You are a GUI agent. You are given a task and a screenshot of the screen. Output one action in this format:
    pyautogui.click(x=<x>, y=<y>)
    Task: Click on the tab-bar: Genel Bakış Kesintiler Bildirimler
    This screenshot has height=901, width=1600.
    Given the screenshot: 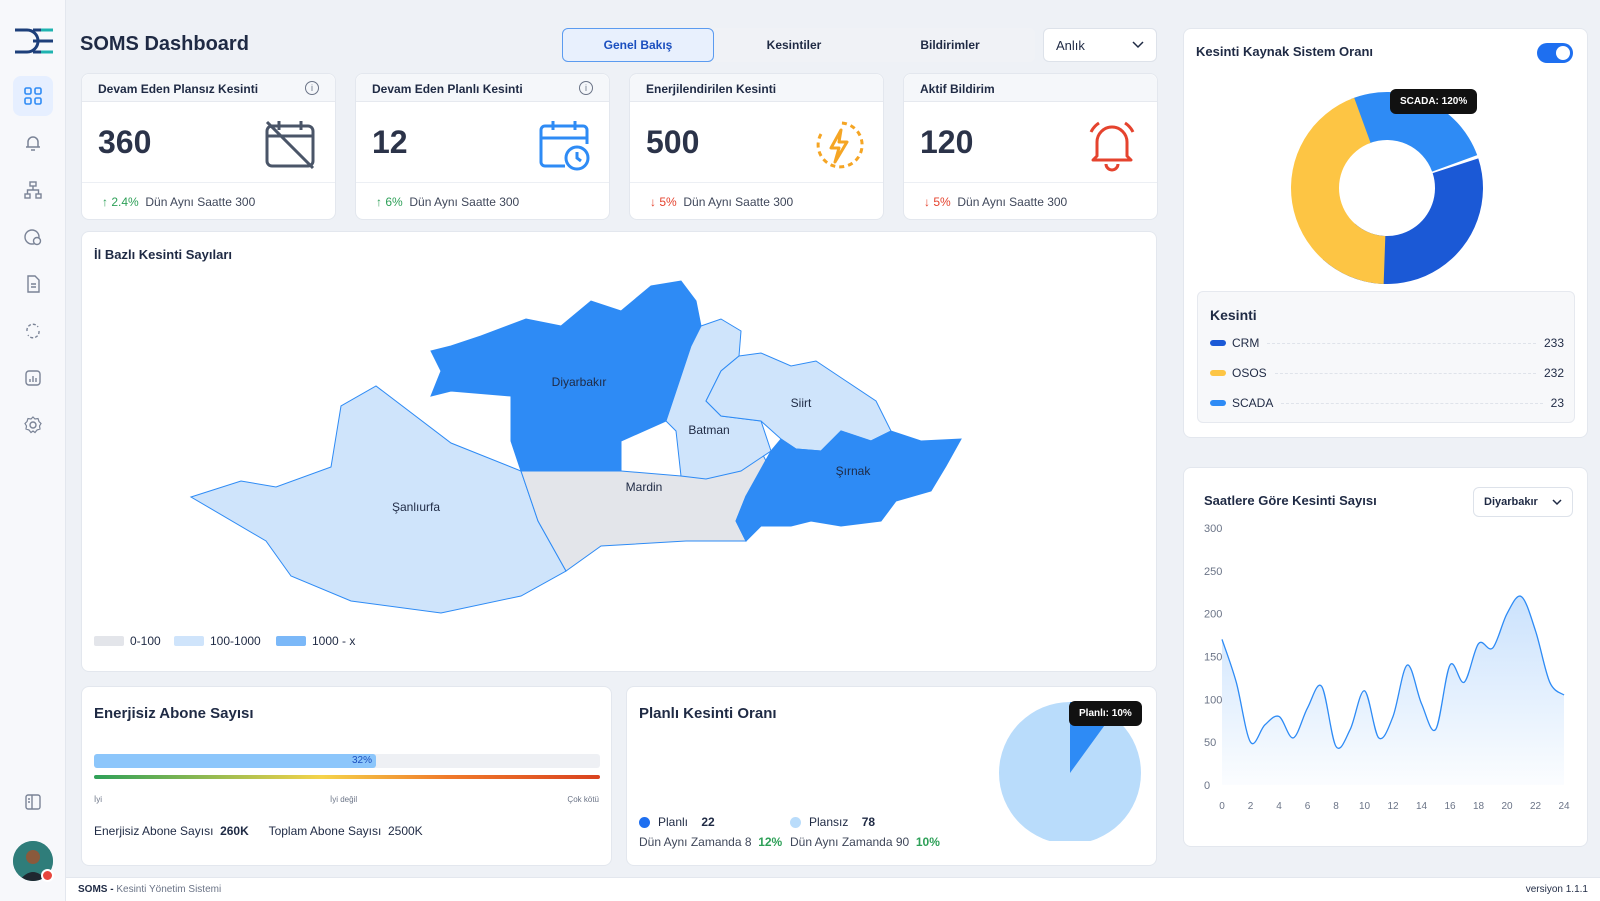 What is the action you would take?
    pyautogui.click(x=798, y=45)
    